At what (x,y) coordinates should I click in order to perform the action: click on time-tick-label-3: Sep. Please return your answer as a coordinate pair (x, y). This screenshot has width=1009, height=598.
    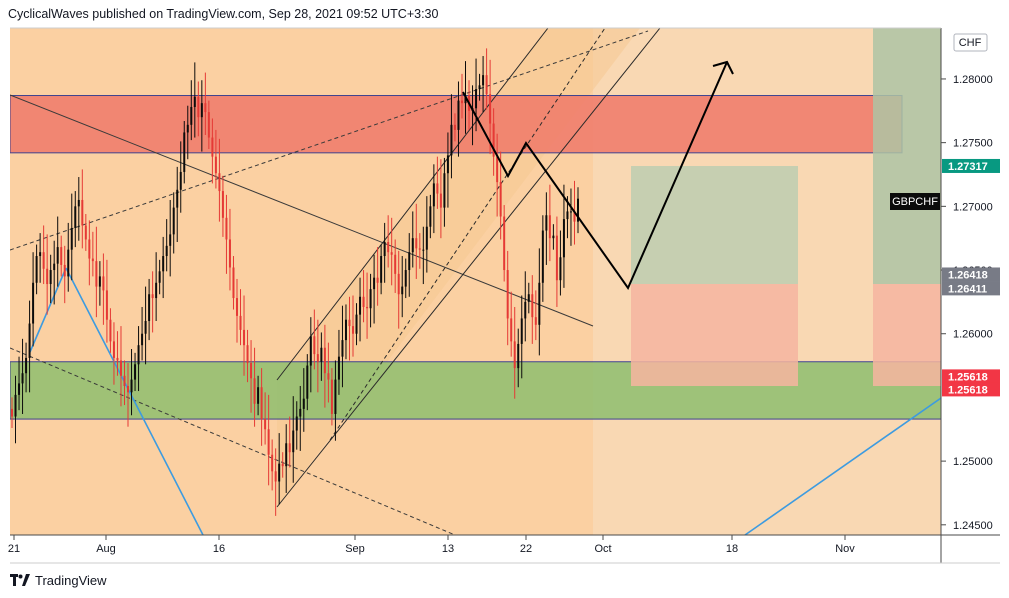
    Looking at the image, I should click on (355, 549).